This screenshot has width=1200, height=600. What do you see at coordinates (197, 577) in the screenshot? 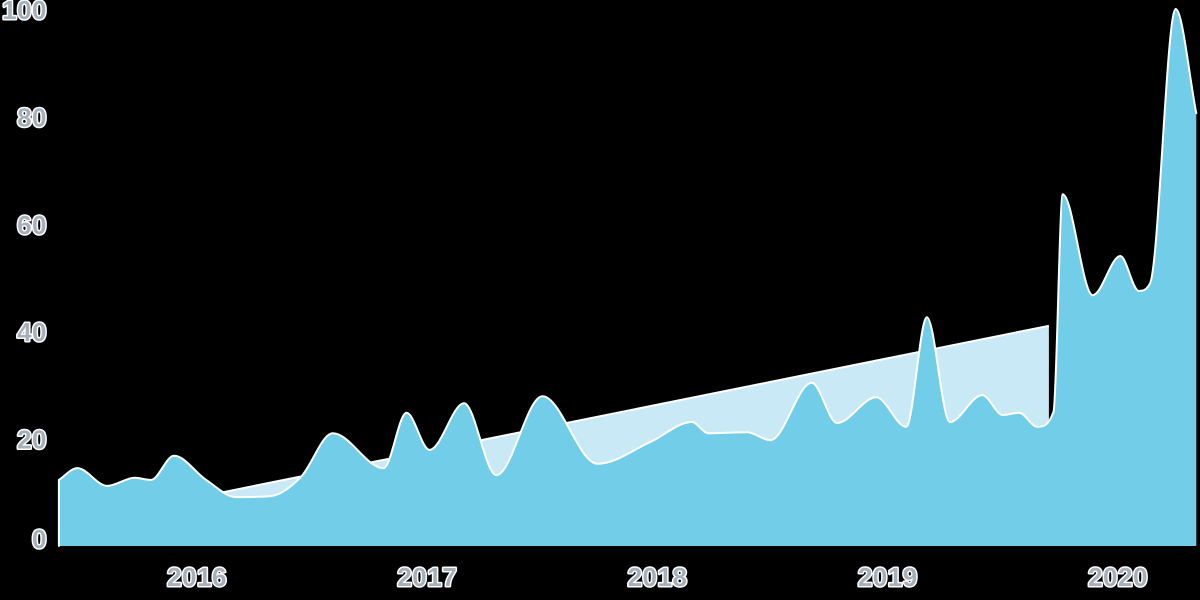
I see `x-axis-label-2016: 2016` at bounding box center [197, 577].